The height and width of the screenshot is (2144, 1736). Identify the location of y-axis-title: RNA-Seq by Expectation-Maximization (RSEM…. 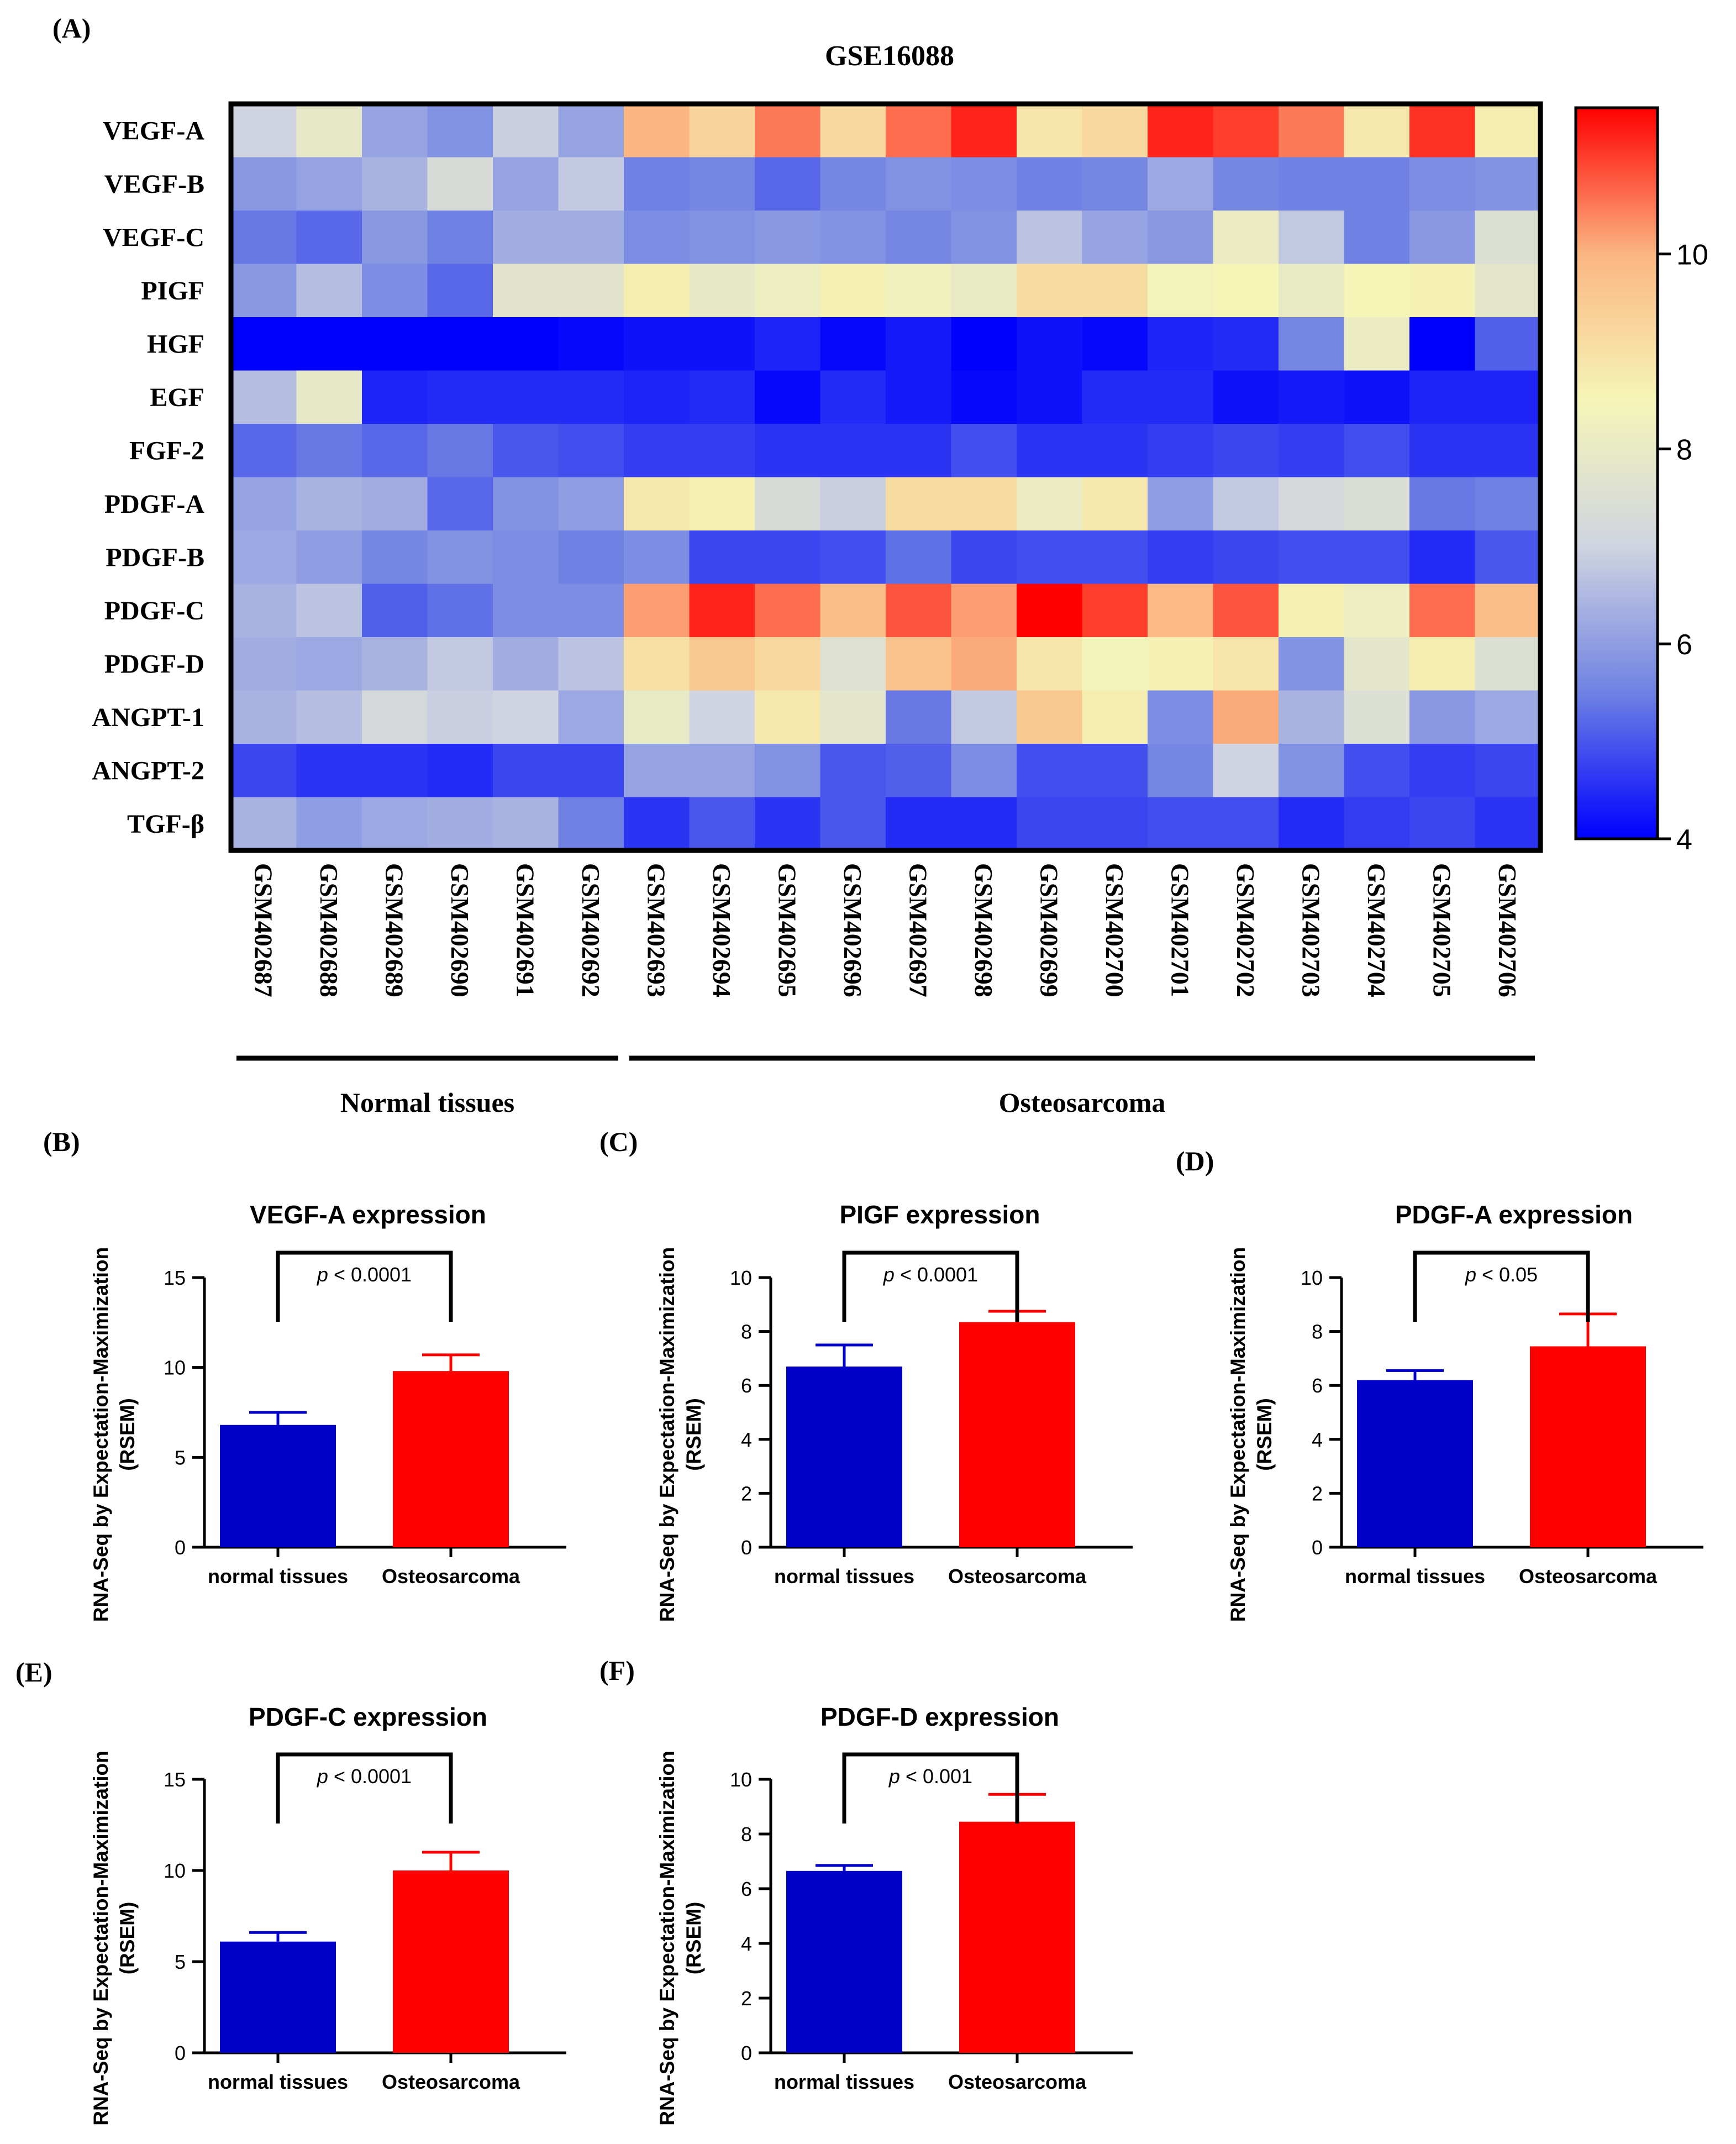
(680, 1435).